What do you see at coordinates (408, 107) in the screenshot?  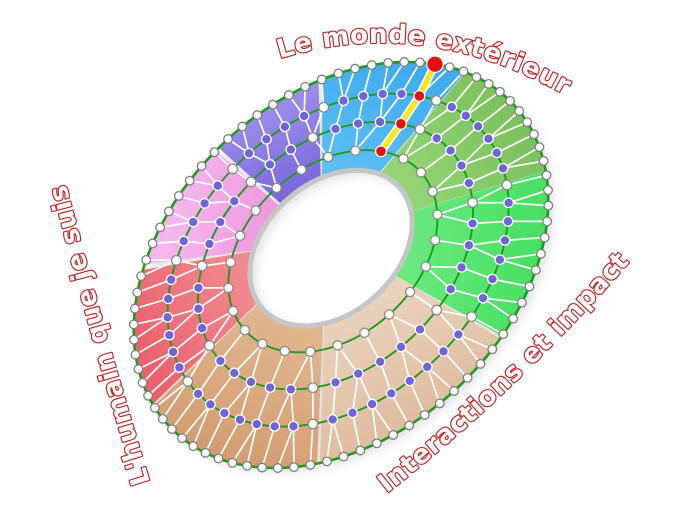 I see `highlight-path` at bounding box center [408, 107].